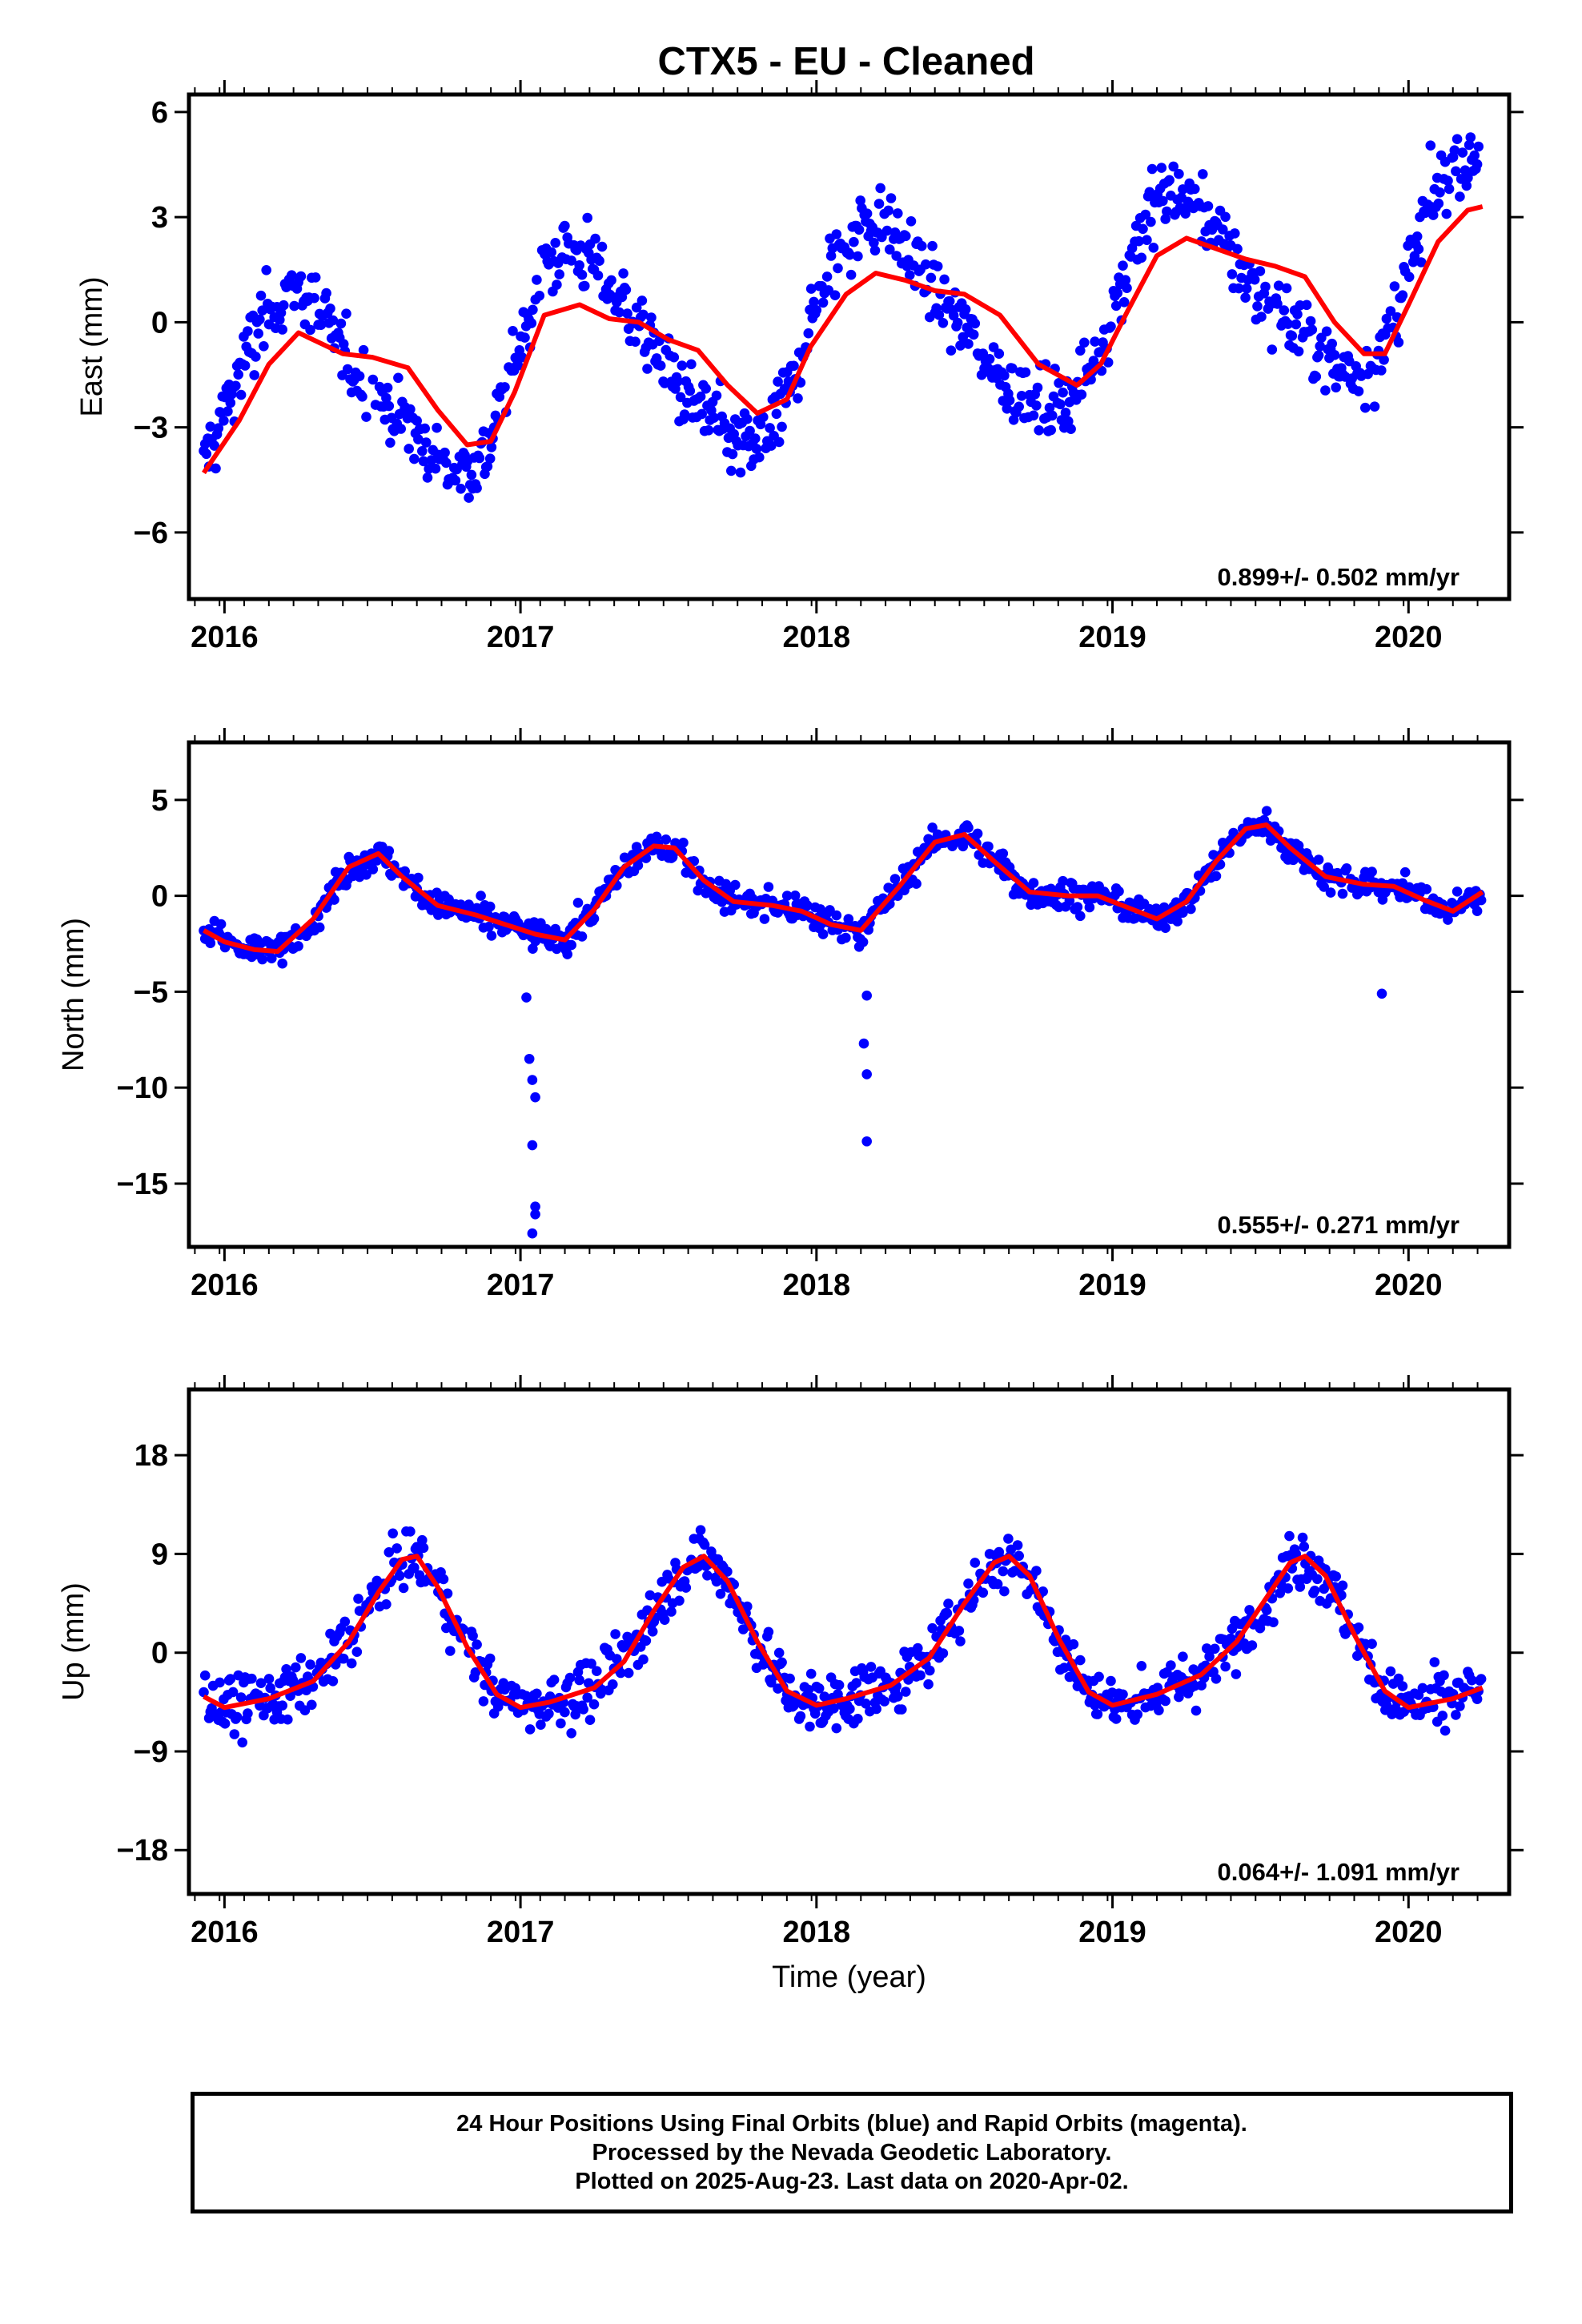  I want to click on x-tick-label: 2019, so click(1112, 1932).